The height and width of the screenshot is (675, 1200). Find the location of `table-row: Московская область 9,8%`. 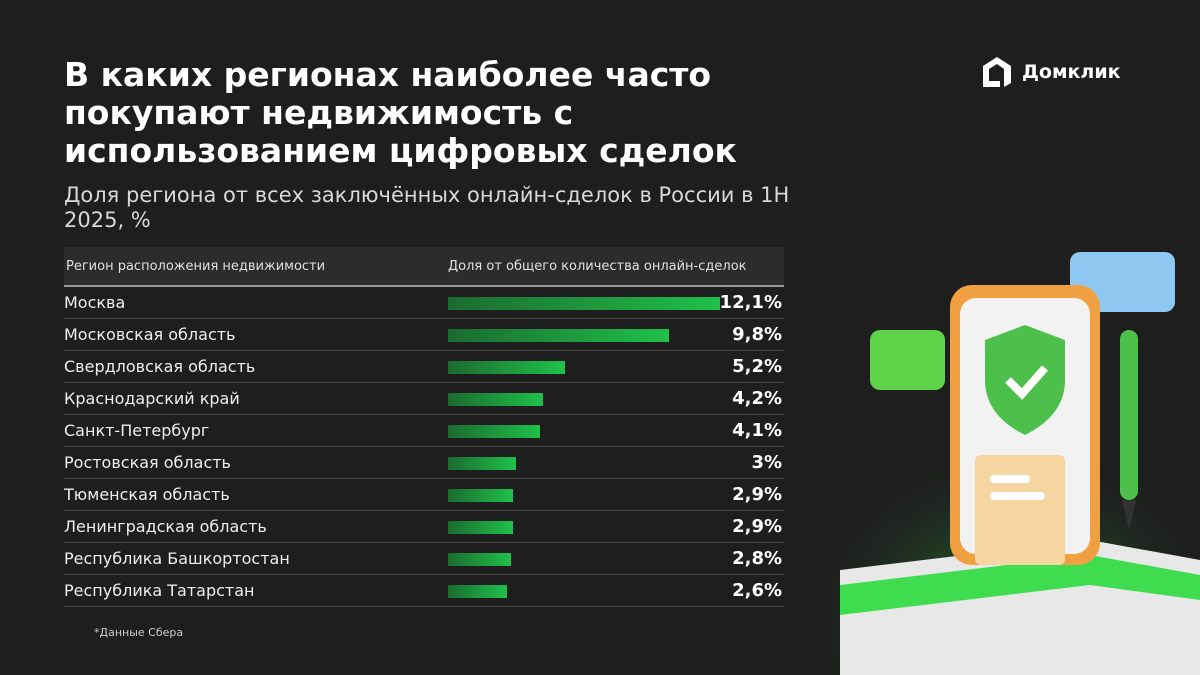

table-row: Московская область 9,8% is located at coordinates (424, 335).